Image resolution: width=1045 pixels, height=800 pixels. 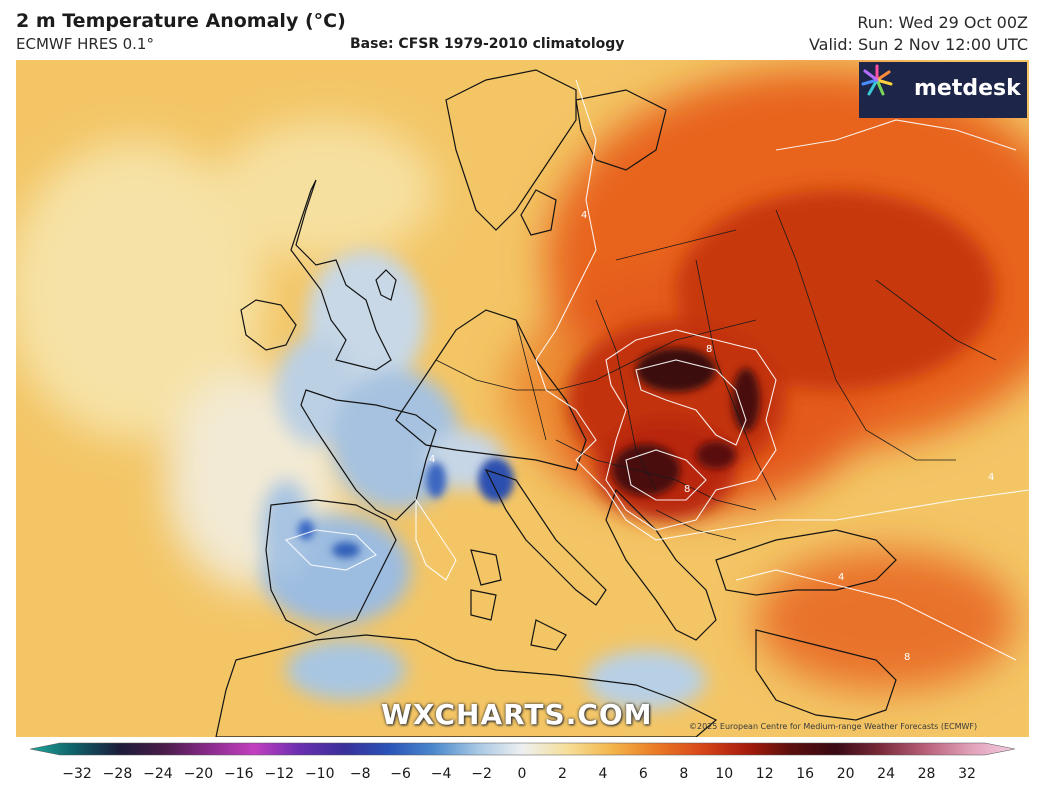 What do you see at coordinates (487, 44) in the screenshot?
I see `climatology-base-label: Base: CFSR 1979-2010 climatology` at bounding box center [487, 44].